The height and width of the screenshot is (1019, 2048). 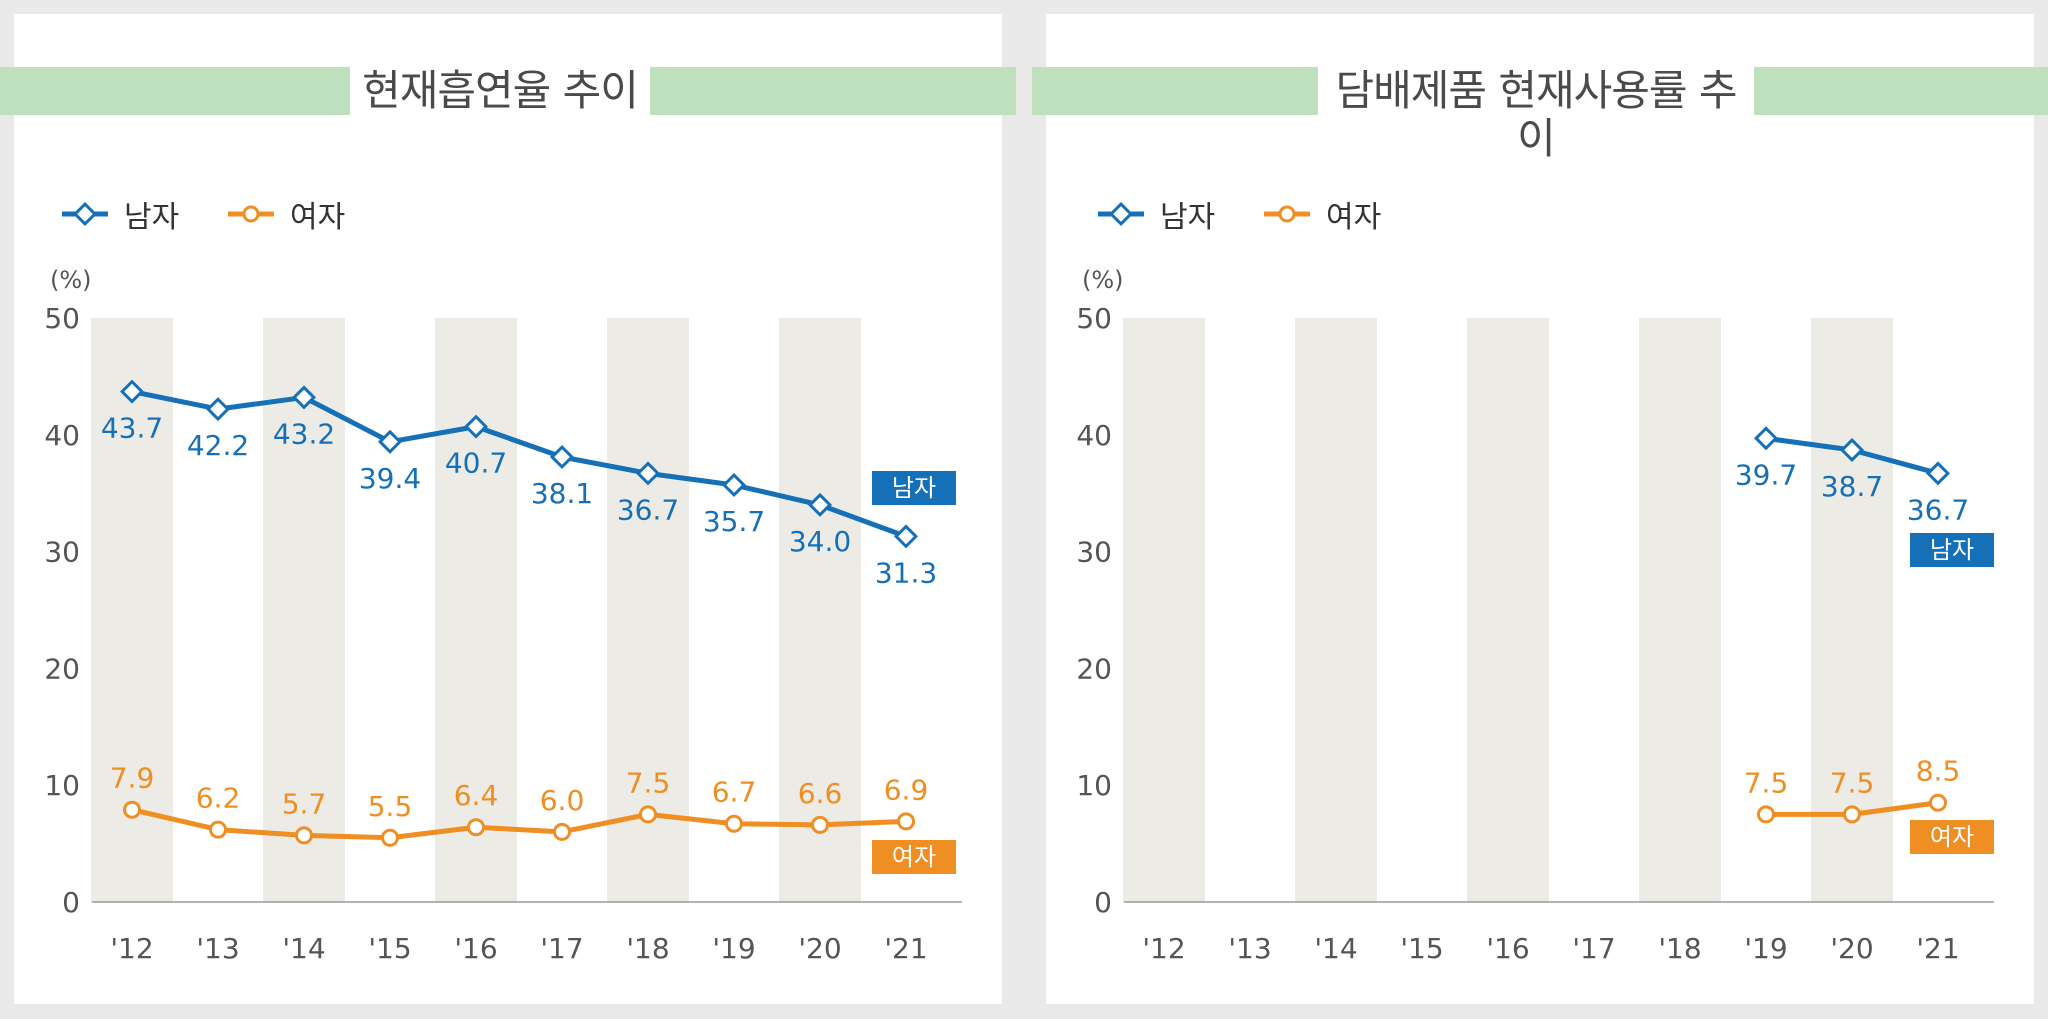 I want to click on female-data-label: 6.9, so click(x=906, y=789).